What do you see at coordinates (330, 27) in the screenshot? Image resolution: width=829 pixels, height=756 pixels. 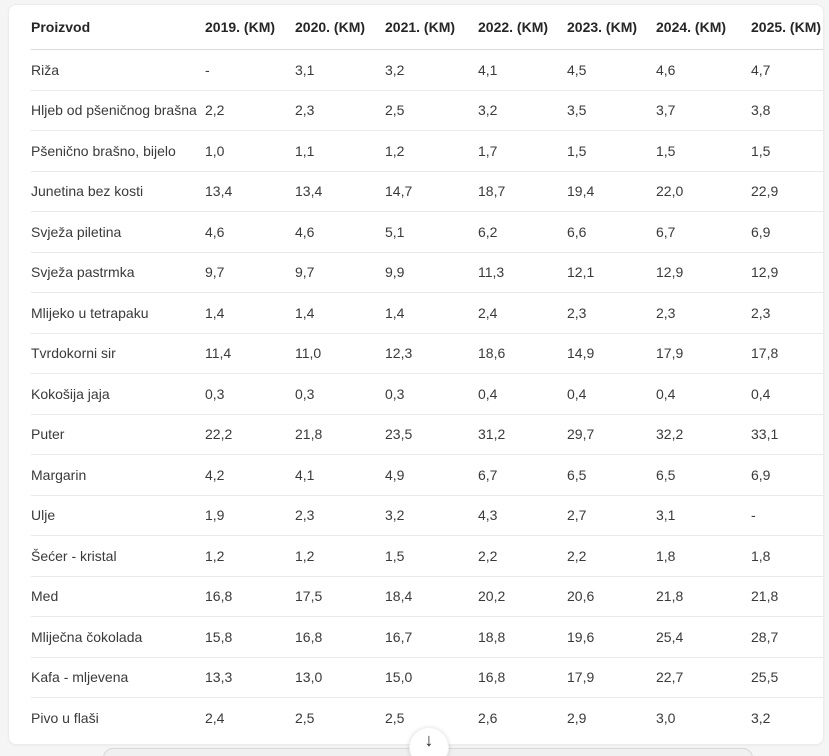 I see `column-header-2020: 2020. (KM)` at bounding box center [330, 27].